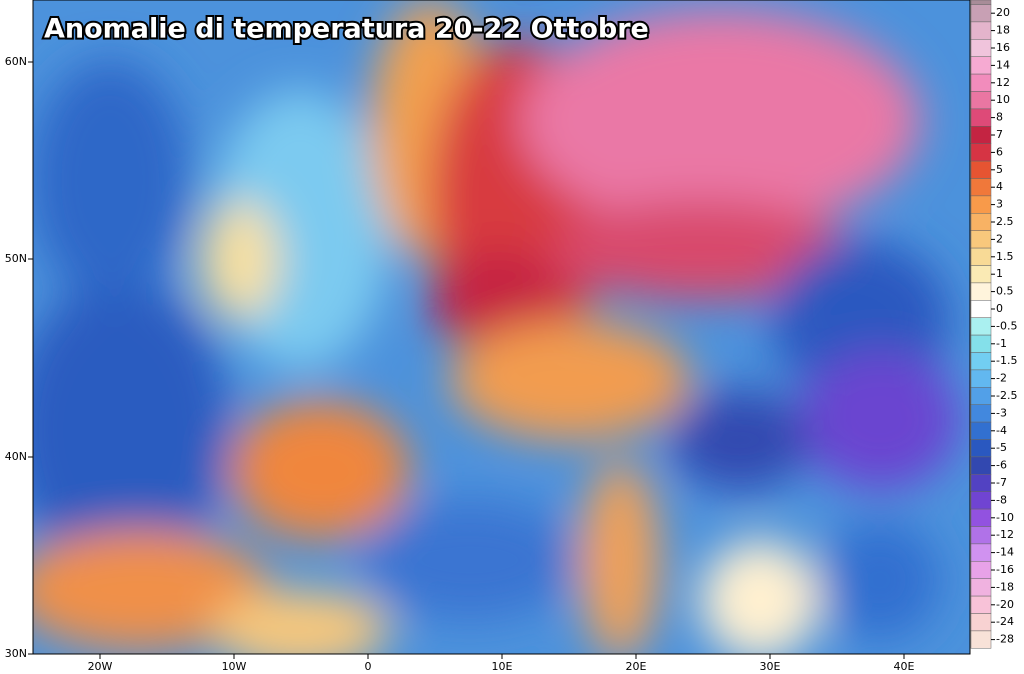 This screenshot has height=674, width=1024. What do you see at coordinates (904, 666) in the screenshot?
I see `lon-label: 40E` at bounding box center [904, 666].